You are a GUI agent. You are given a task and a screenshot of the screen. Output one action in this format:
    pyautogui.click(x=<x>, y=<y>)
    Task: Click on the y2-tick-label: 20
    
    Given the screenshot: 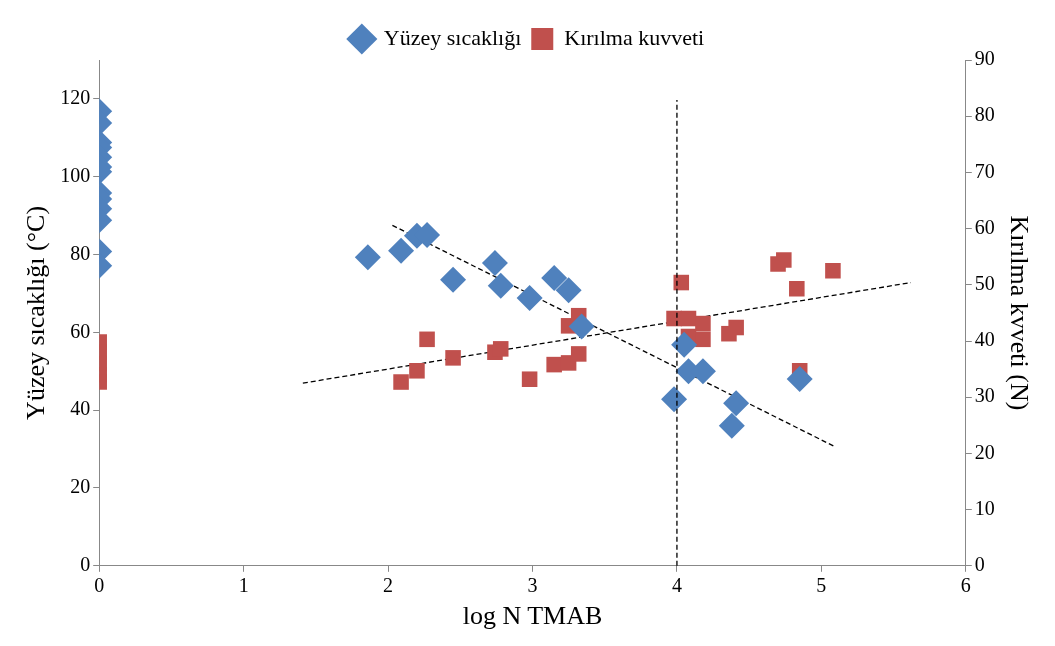 What is the action you would take?
    pyautogui.click(x=984, y=451)
    